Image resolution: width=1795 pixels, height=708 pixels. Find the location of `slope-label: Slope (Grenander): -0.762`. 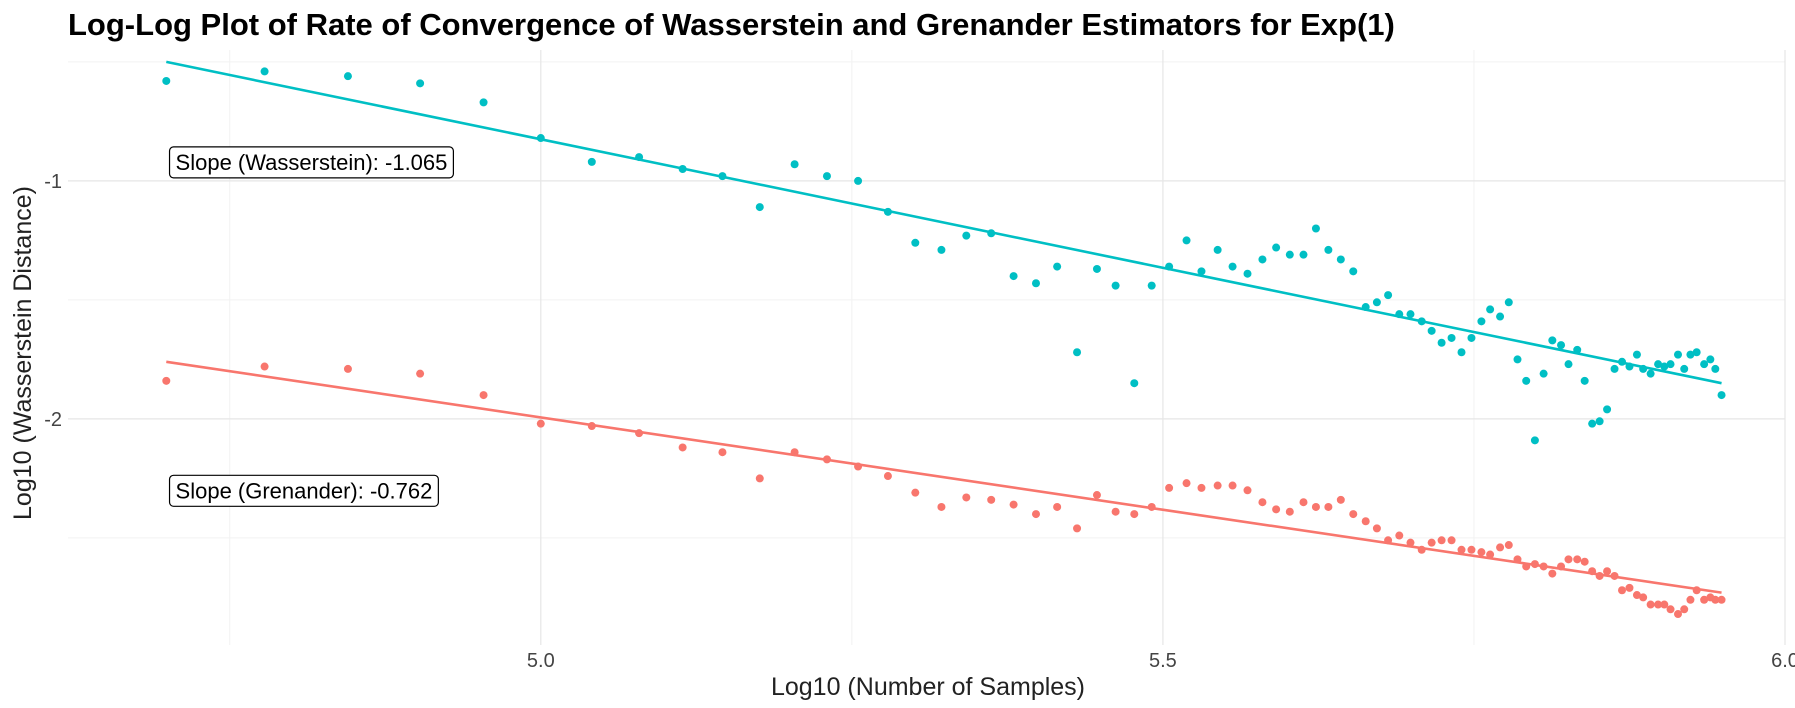

slope-label: Slope (Grenander): -0.762 is located at coordinates (303, 490).